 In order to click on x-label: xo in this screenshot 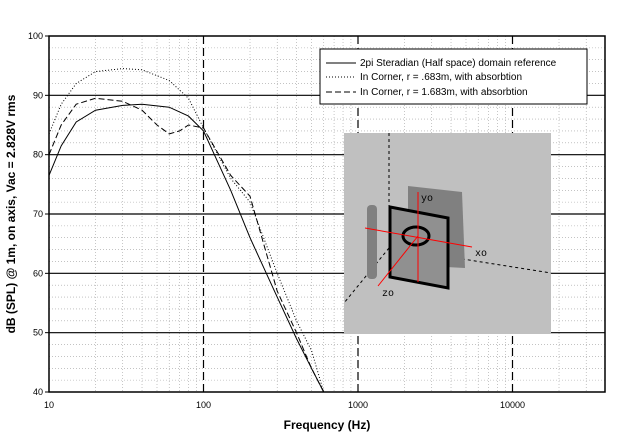, I will do `click(481, 254)`.